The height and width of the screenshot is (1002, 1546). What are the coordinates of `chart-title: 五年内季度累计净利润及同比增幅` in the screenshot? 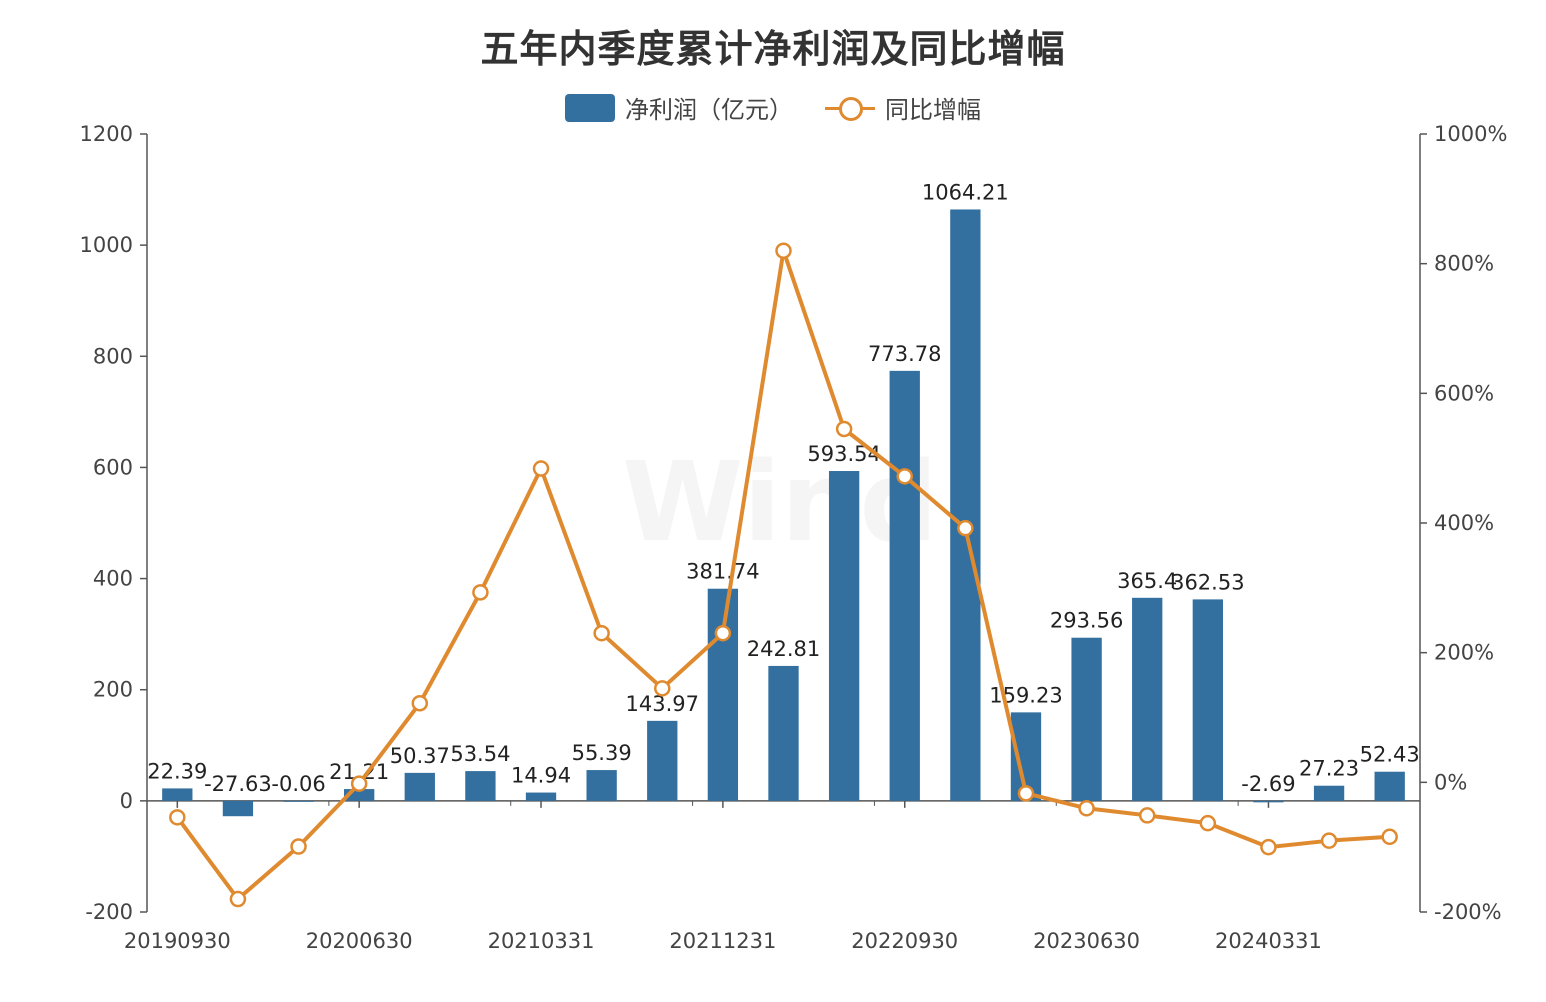 It's located at (773, 49).